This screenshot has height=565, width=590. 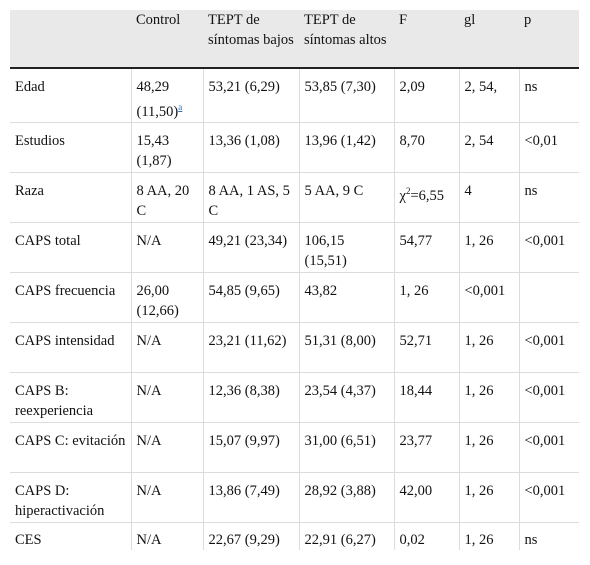 What do you see at coordinates (347, 197) in the screenshot?
I see `cell-tept-altos: 5 AA, 9 C` at bounding box center [347, 197].